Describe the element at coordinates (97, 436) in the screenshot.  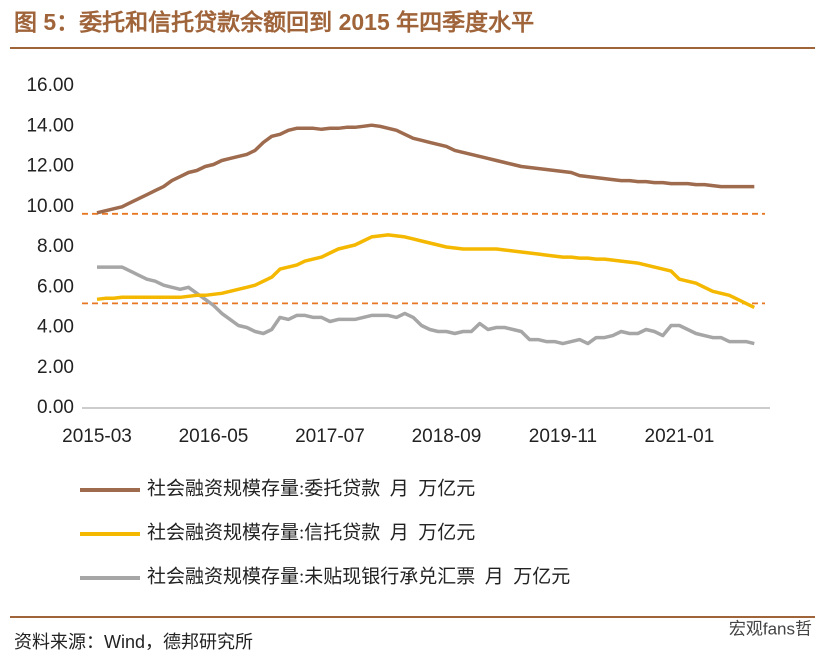
I see `x-tick-label: 2015-03` at that location.